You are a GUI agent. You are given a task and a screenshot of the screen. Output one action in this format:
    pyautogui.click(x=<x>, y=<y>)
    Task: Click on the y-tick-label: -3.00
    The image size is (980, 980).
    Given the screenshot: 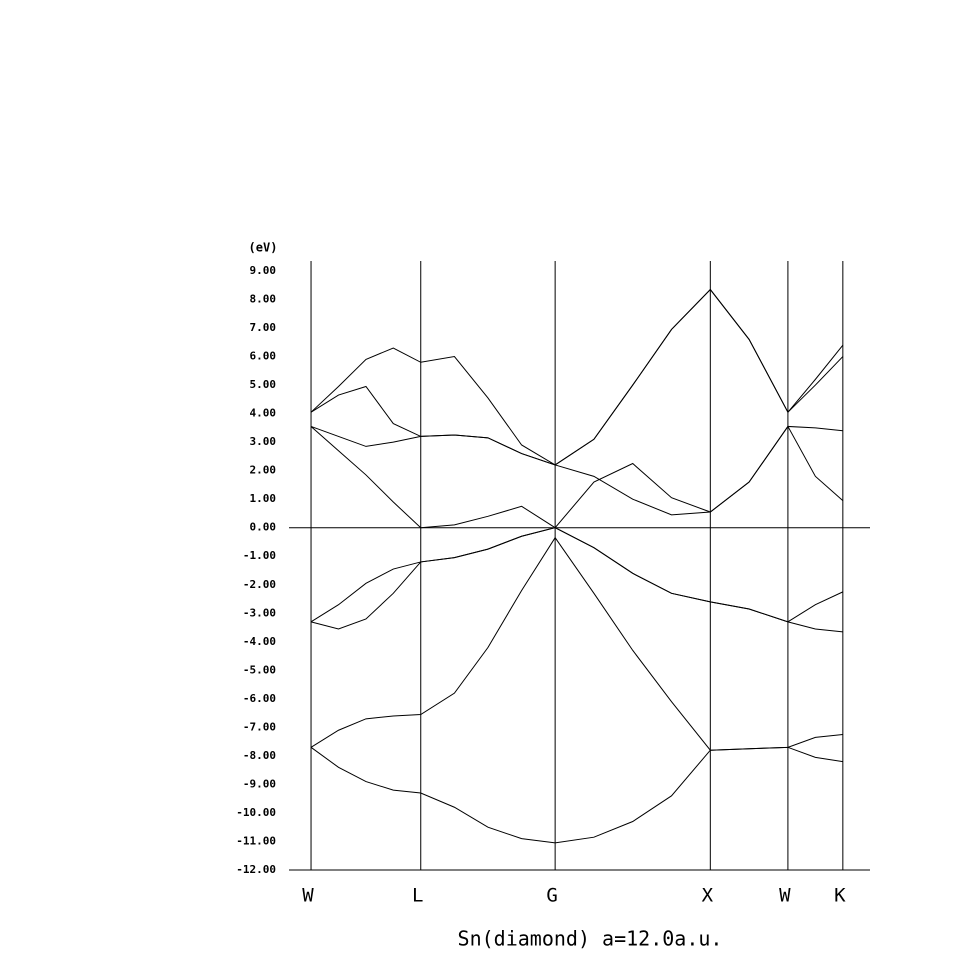 What is the action you would take?
    pyautogui.click(x=259, y=612)
    